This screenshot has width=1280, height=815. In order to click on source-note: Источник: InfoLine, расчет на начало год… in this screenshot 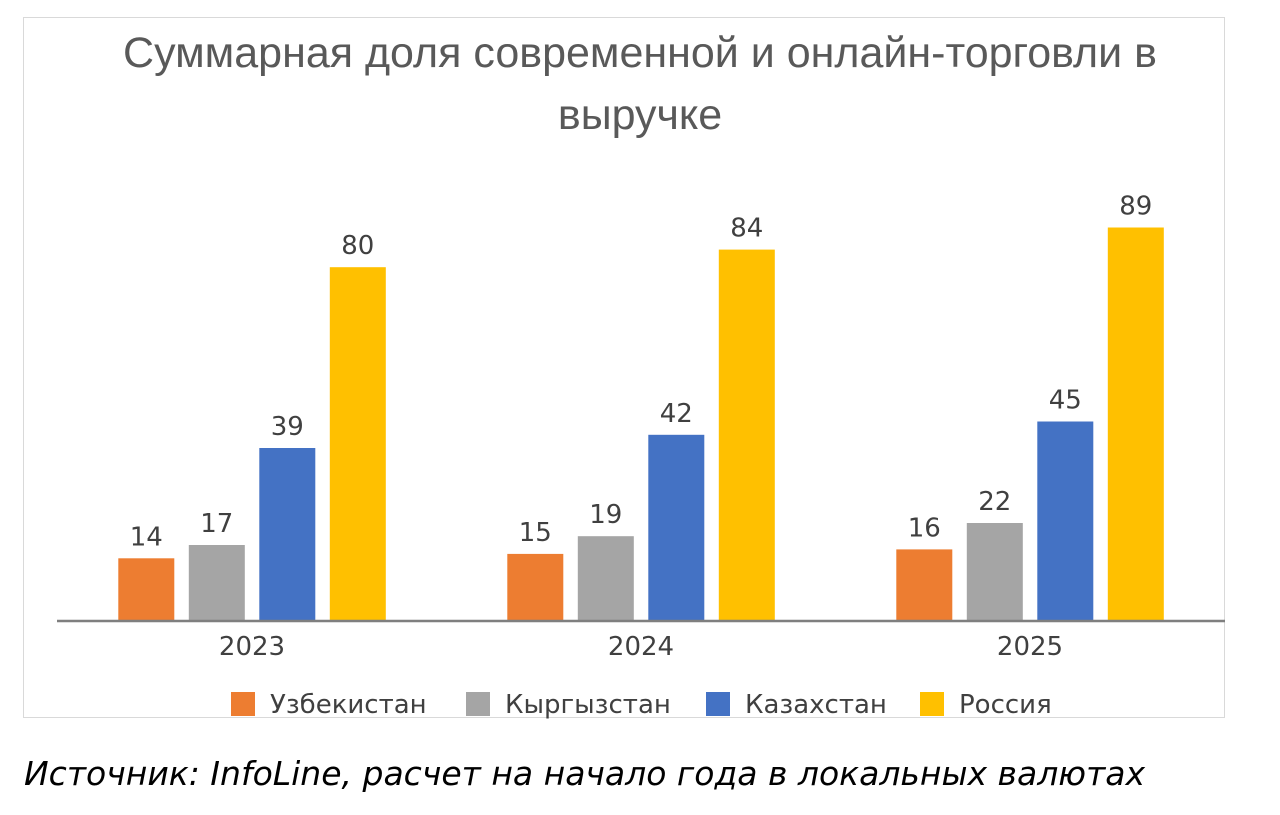, I will do `click(585, 773)`.